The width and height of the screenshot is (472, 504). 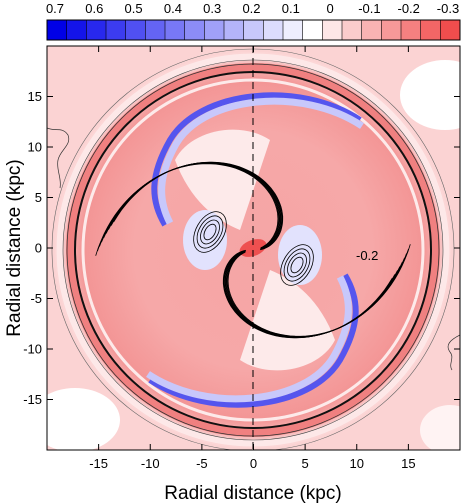 I want to click on edge-contour-right, so click(x=453, y=352).